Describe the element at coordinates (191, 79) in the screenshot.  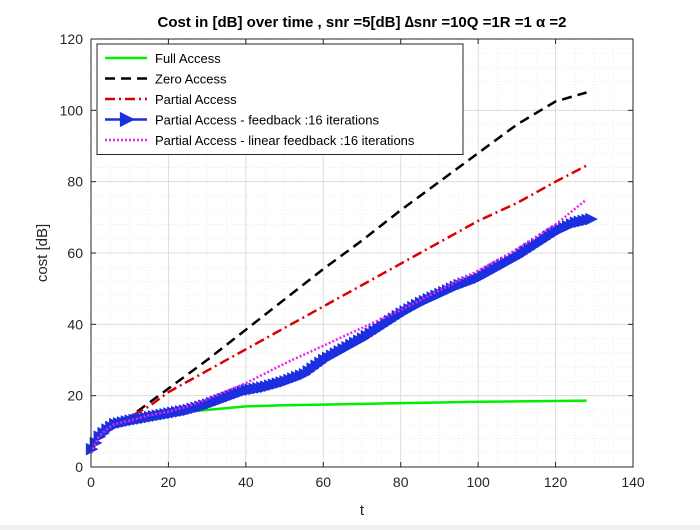
I see `legend-label: Zero Access` at that location.